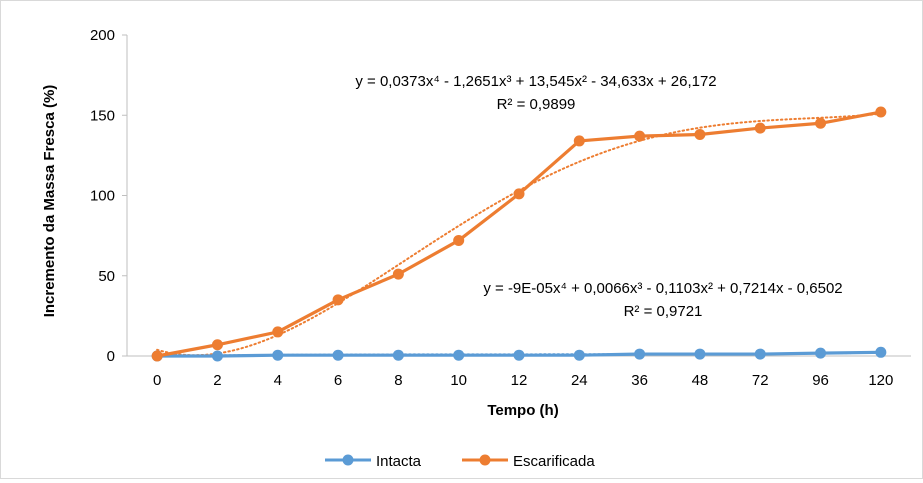 The image size is (923, 483). I want to click on x-tick-label: 2, so click(217, 380).